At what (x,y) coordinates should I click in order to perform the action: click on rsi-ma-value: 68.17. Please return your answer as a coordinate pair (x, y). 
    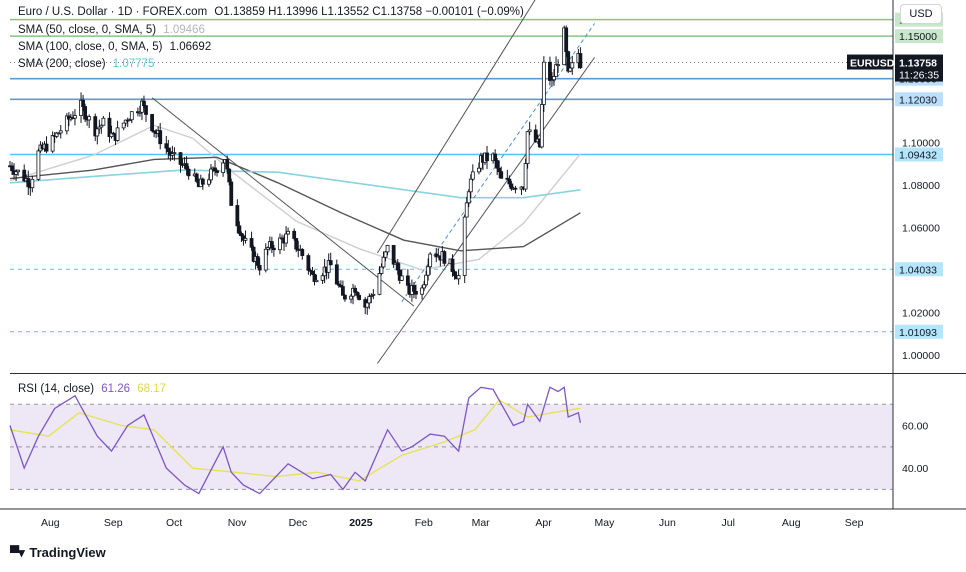
    Looking at the image, I should click on (152, 389).